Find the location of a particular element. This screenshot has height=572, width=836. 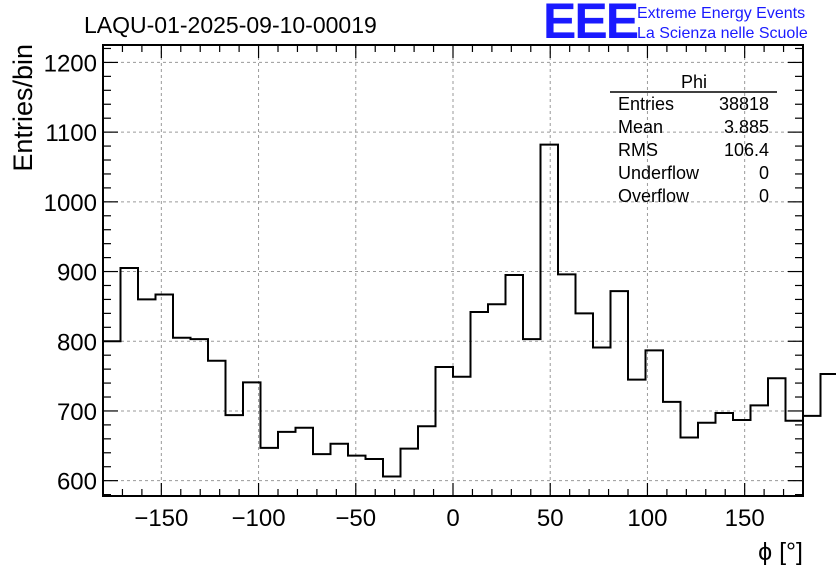

y-tick-labels: 600 700 800 900 1000 1100 1200 is located at coordinates (70, 272).